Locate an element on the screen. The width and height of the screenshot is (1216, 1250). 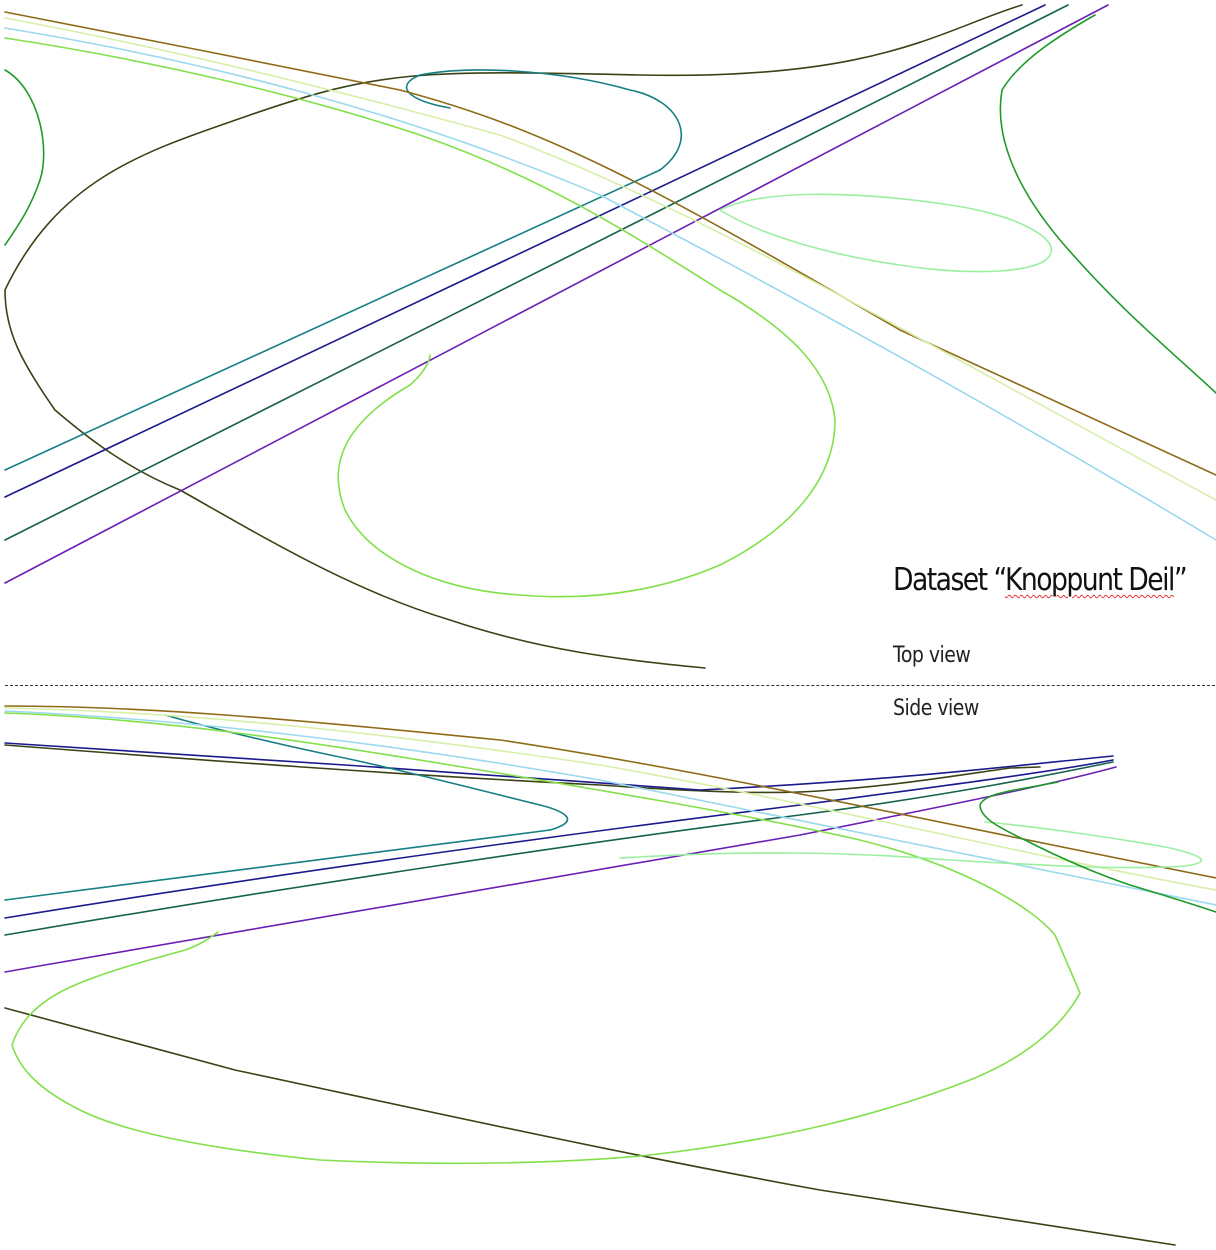
top-road-pale-green-loop is located at coordinates (886, 233).